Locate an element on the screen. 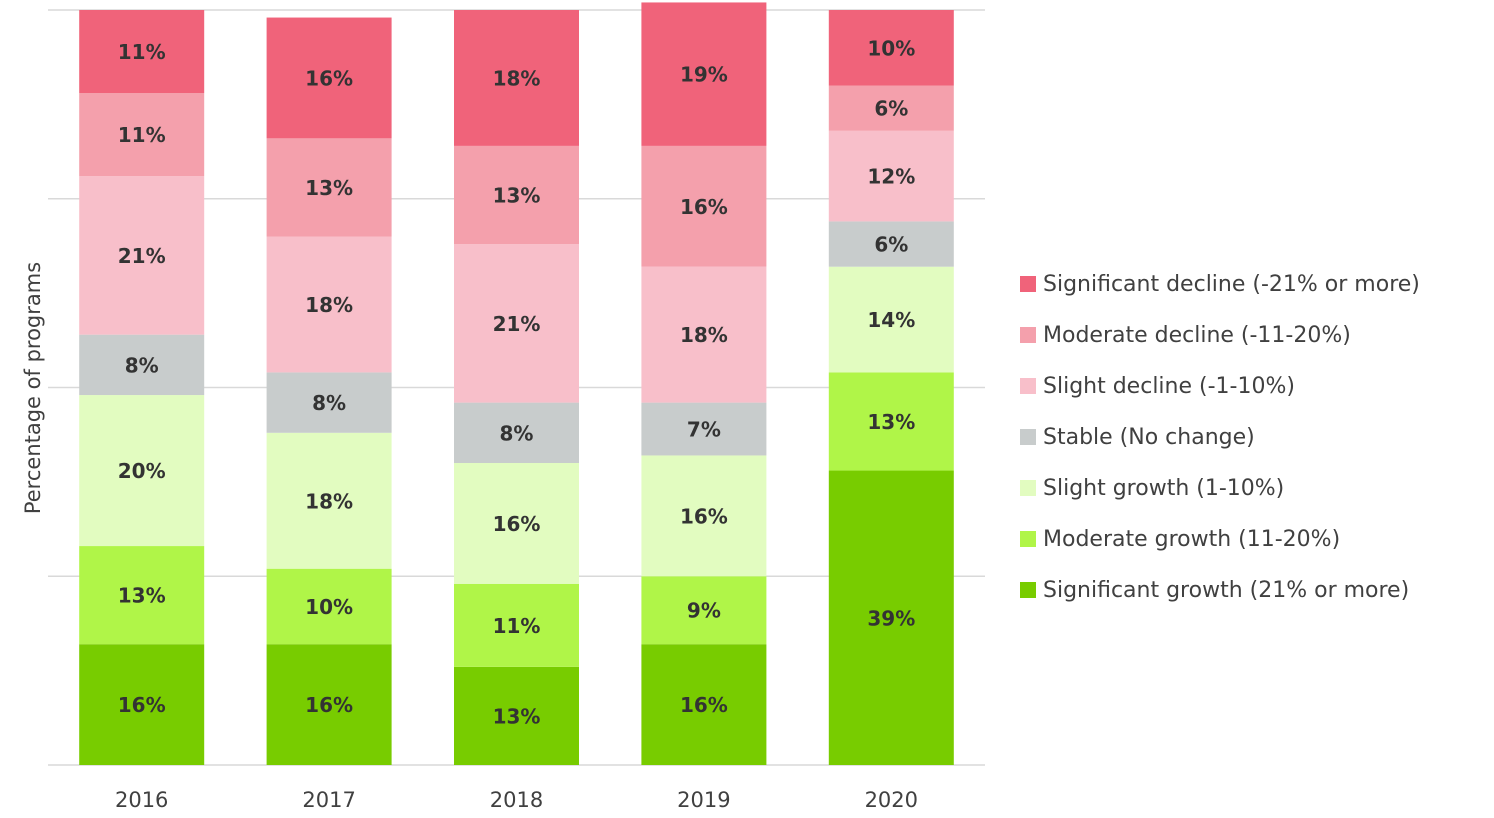  x-tick-label: 2019 is located at coordinates (703, 800).